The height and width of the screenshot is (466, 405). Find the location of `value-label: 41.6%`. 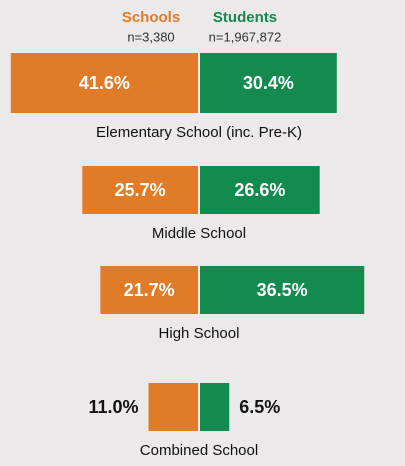

value-label: 41.6% is located at coordinates (104, 83).